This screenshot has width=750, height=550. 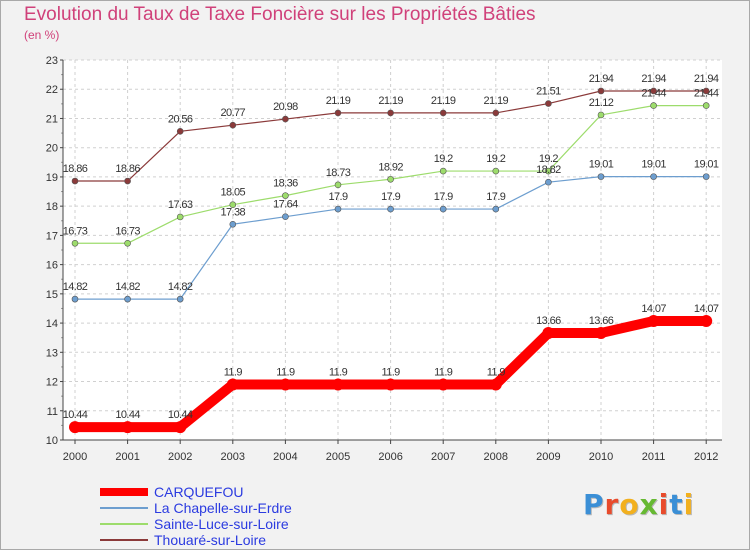 I want to click on y-tick-label: 19, so click(x=52, y=178).